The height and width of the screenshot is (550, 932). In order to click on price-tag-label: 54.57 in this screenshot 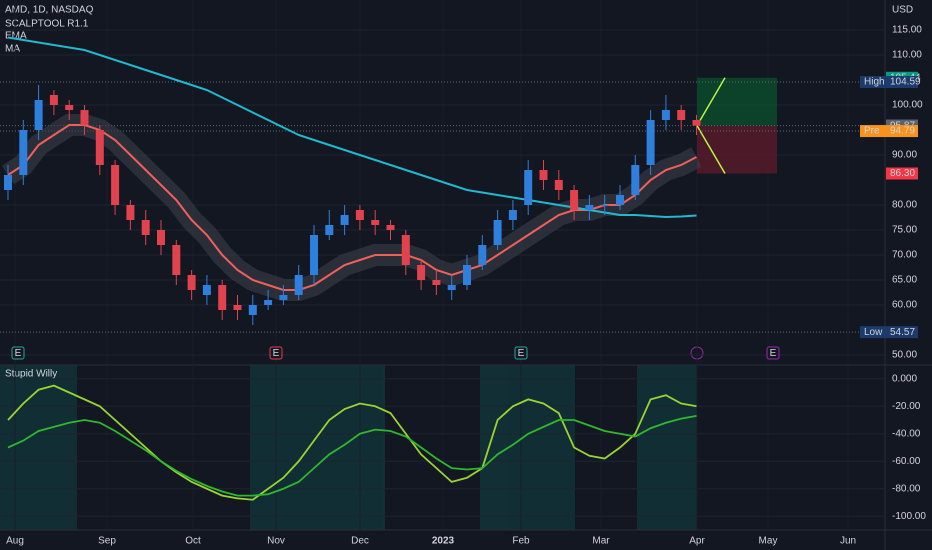, I will do `click(902, 332)`.